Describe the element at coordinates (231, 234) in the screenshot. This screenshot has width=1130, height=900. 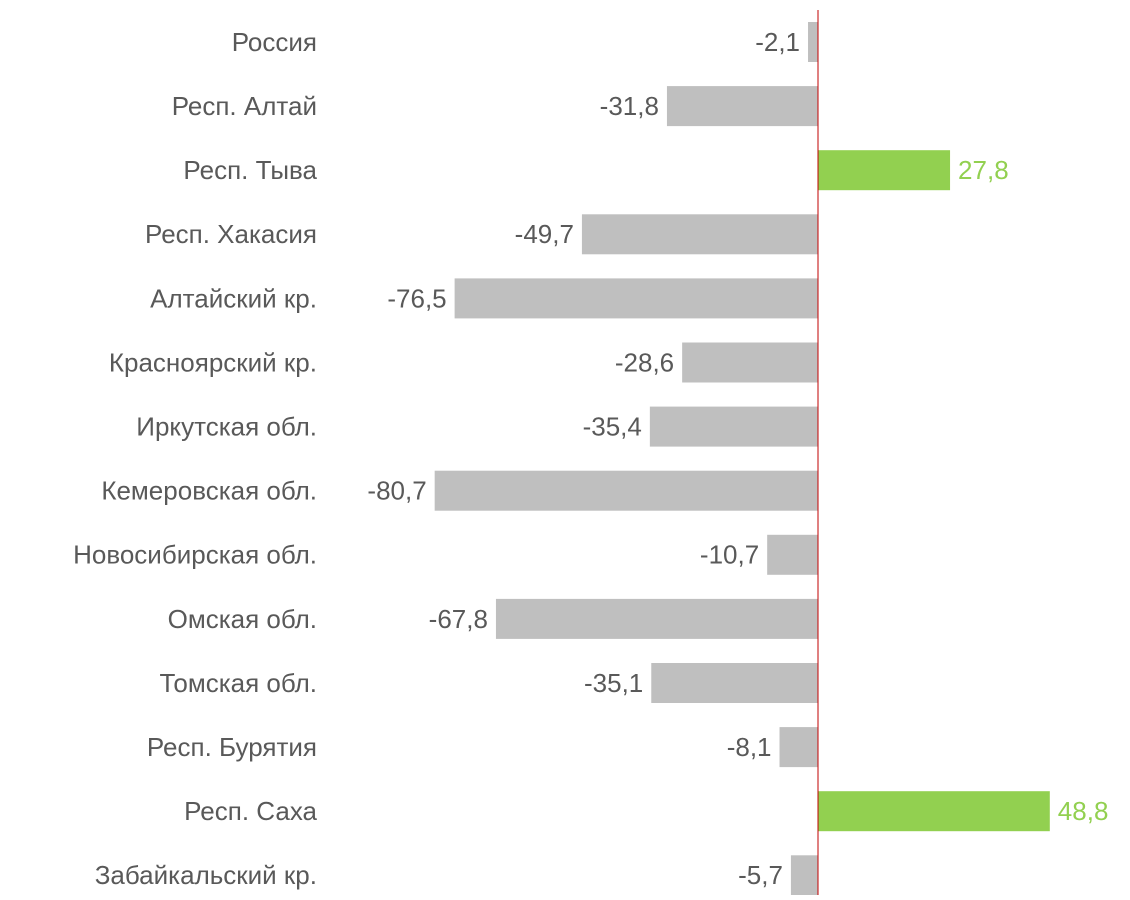
I see `category-label: Респ. Хакасия` at that location.